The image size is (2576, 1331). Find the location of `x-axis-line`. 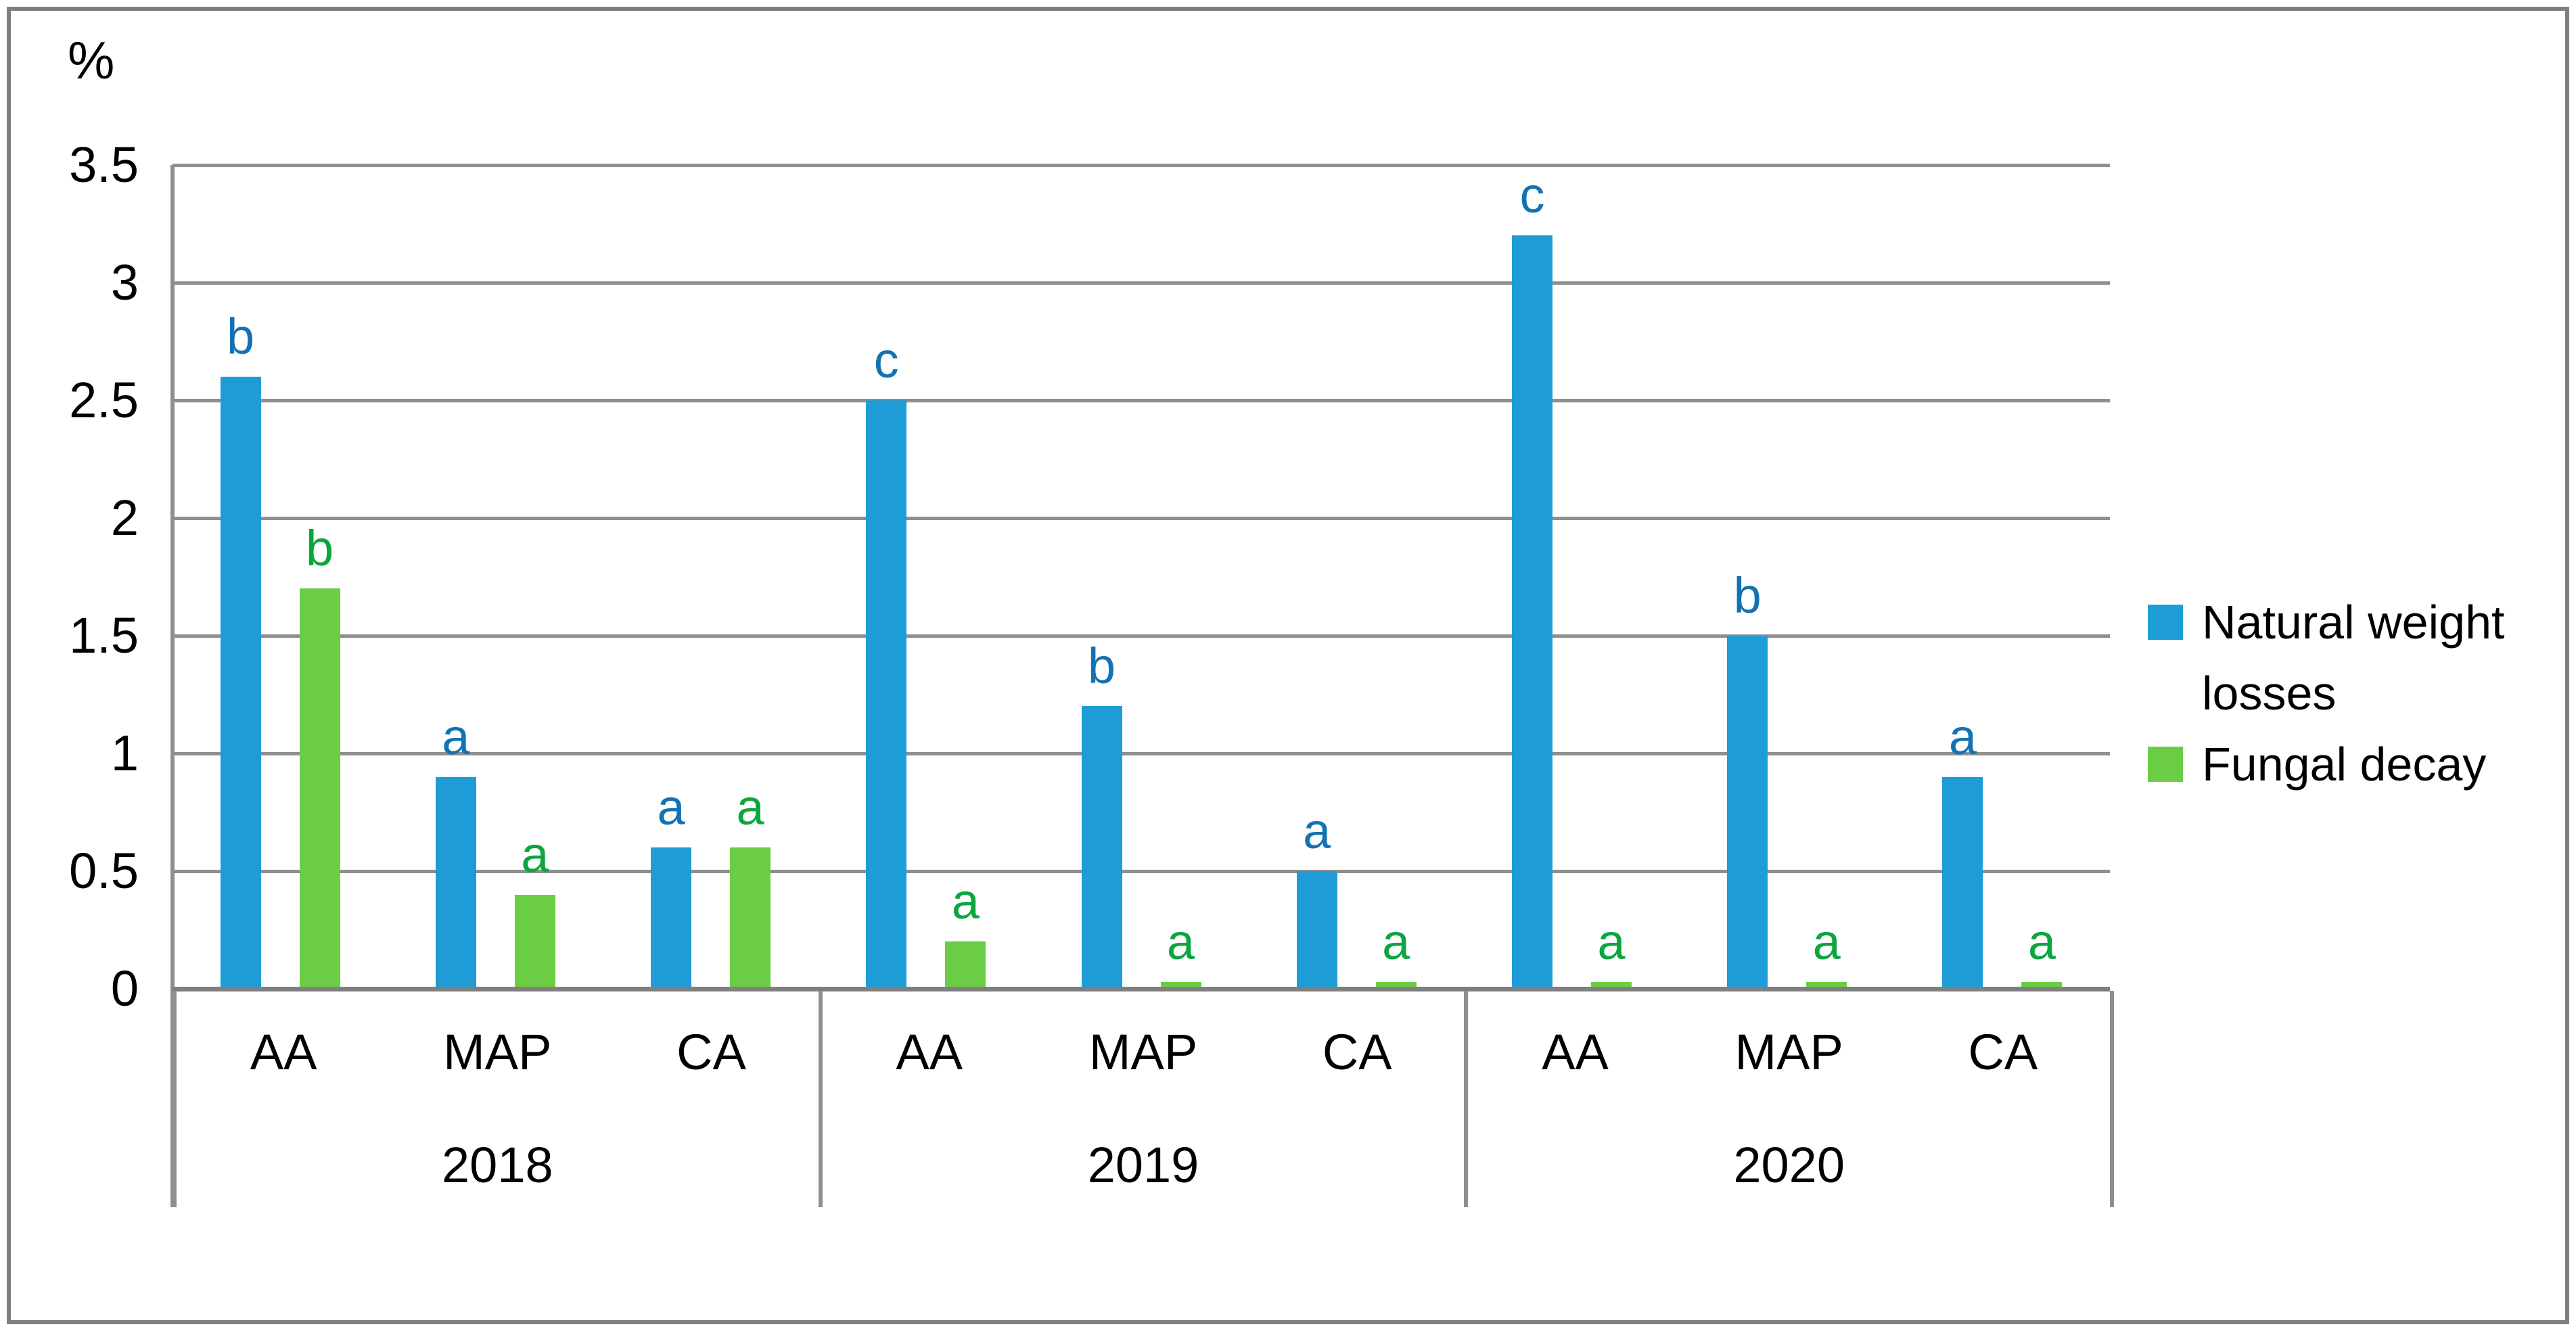

x-axis-line is located at coordinates (1141, 989).